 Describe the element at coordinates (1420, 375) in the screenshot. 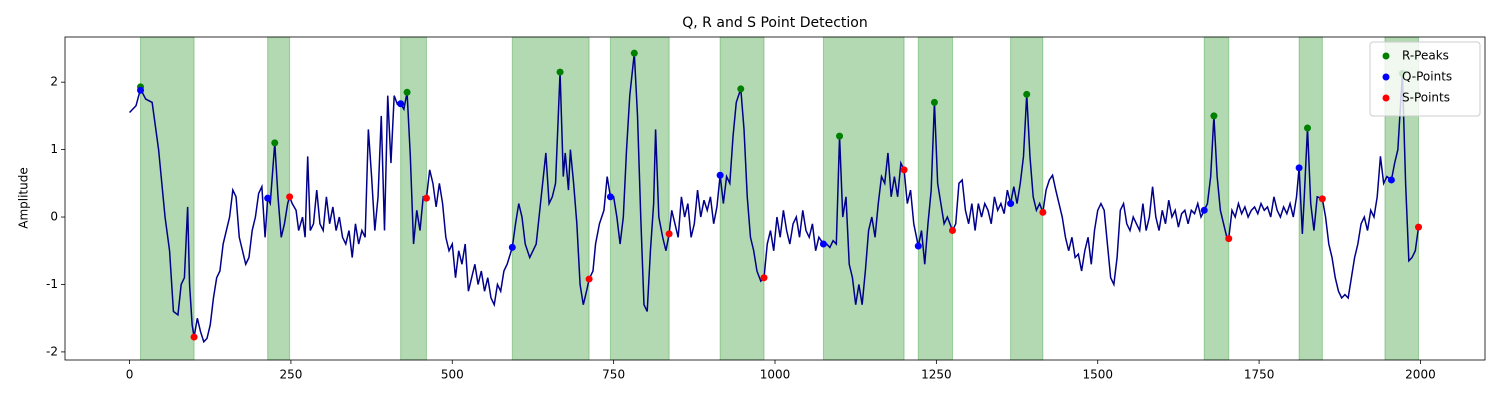

I see `x-tick-label: 2000` at that location.